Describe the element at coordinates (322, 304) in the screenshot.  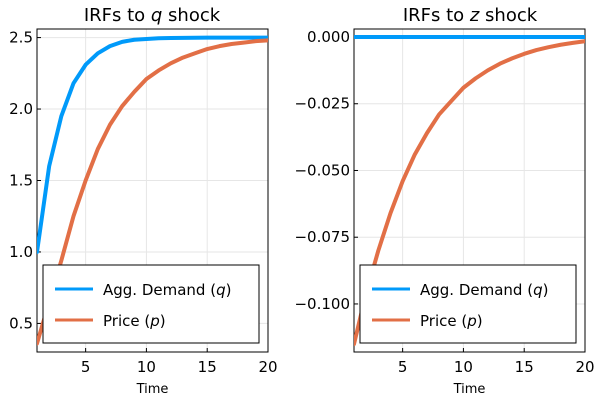
I see `y-tick-label: −0.100` at that location.